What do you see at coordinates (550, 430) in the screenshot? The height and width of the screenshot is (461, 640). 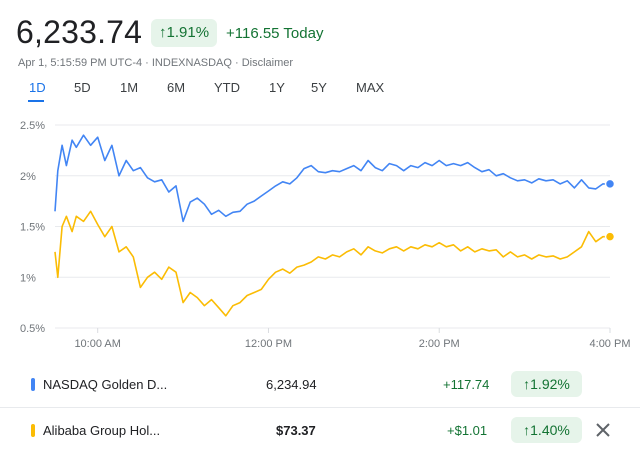 I see `holding-change-pct: 1.40%` at bounding box center [550, 430].